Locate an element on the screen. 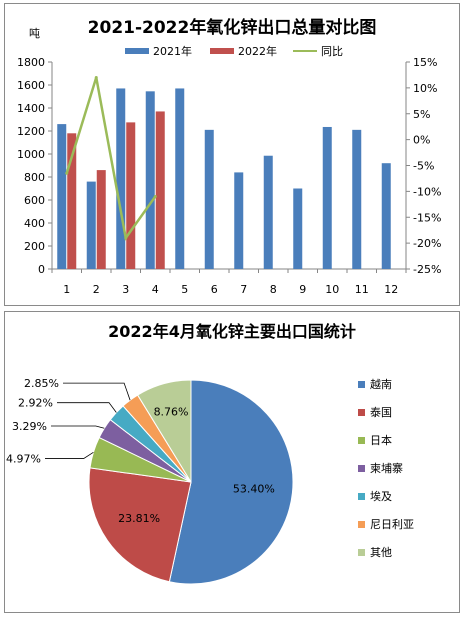 This screenshot has height=617, width=464. y-tick-label-left: 0 is located at coordinates (41, 269).